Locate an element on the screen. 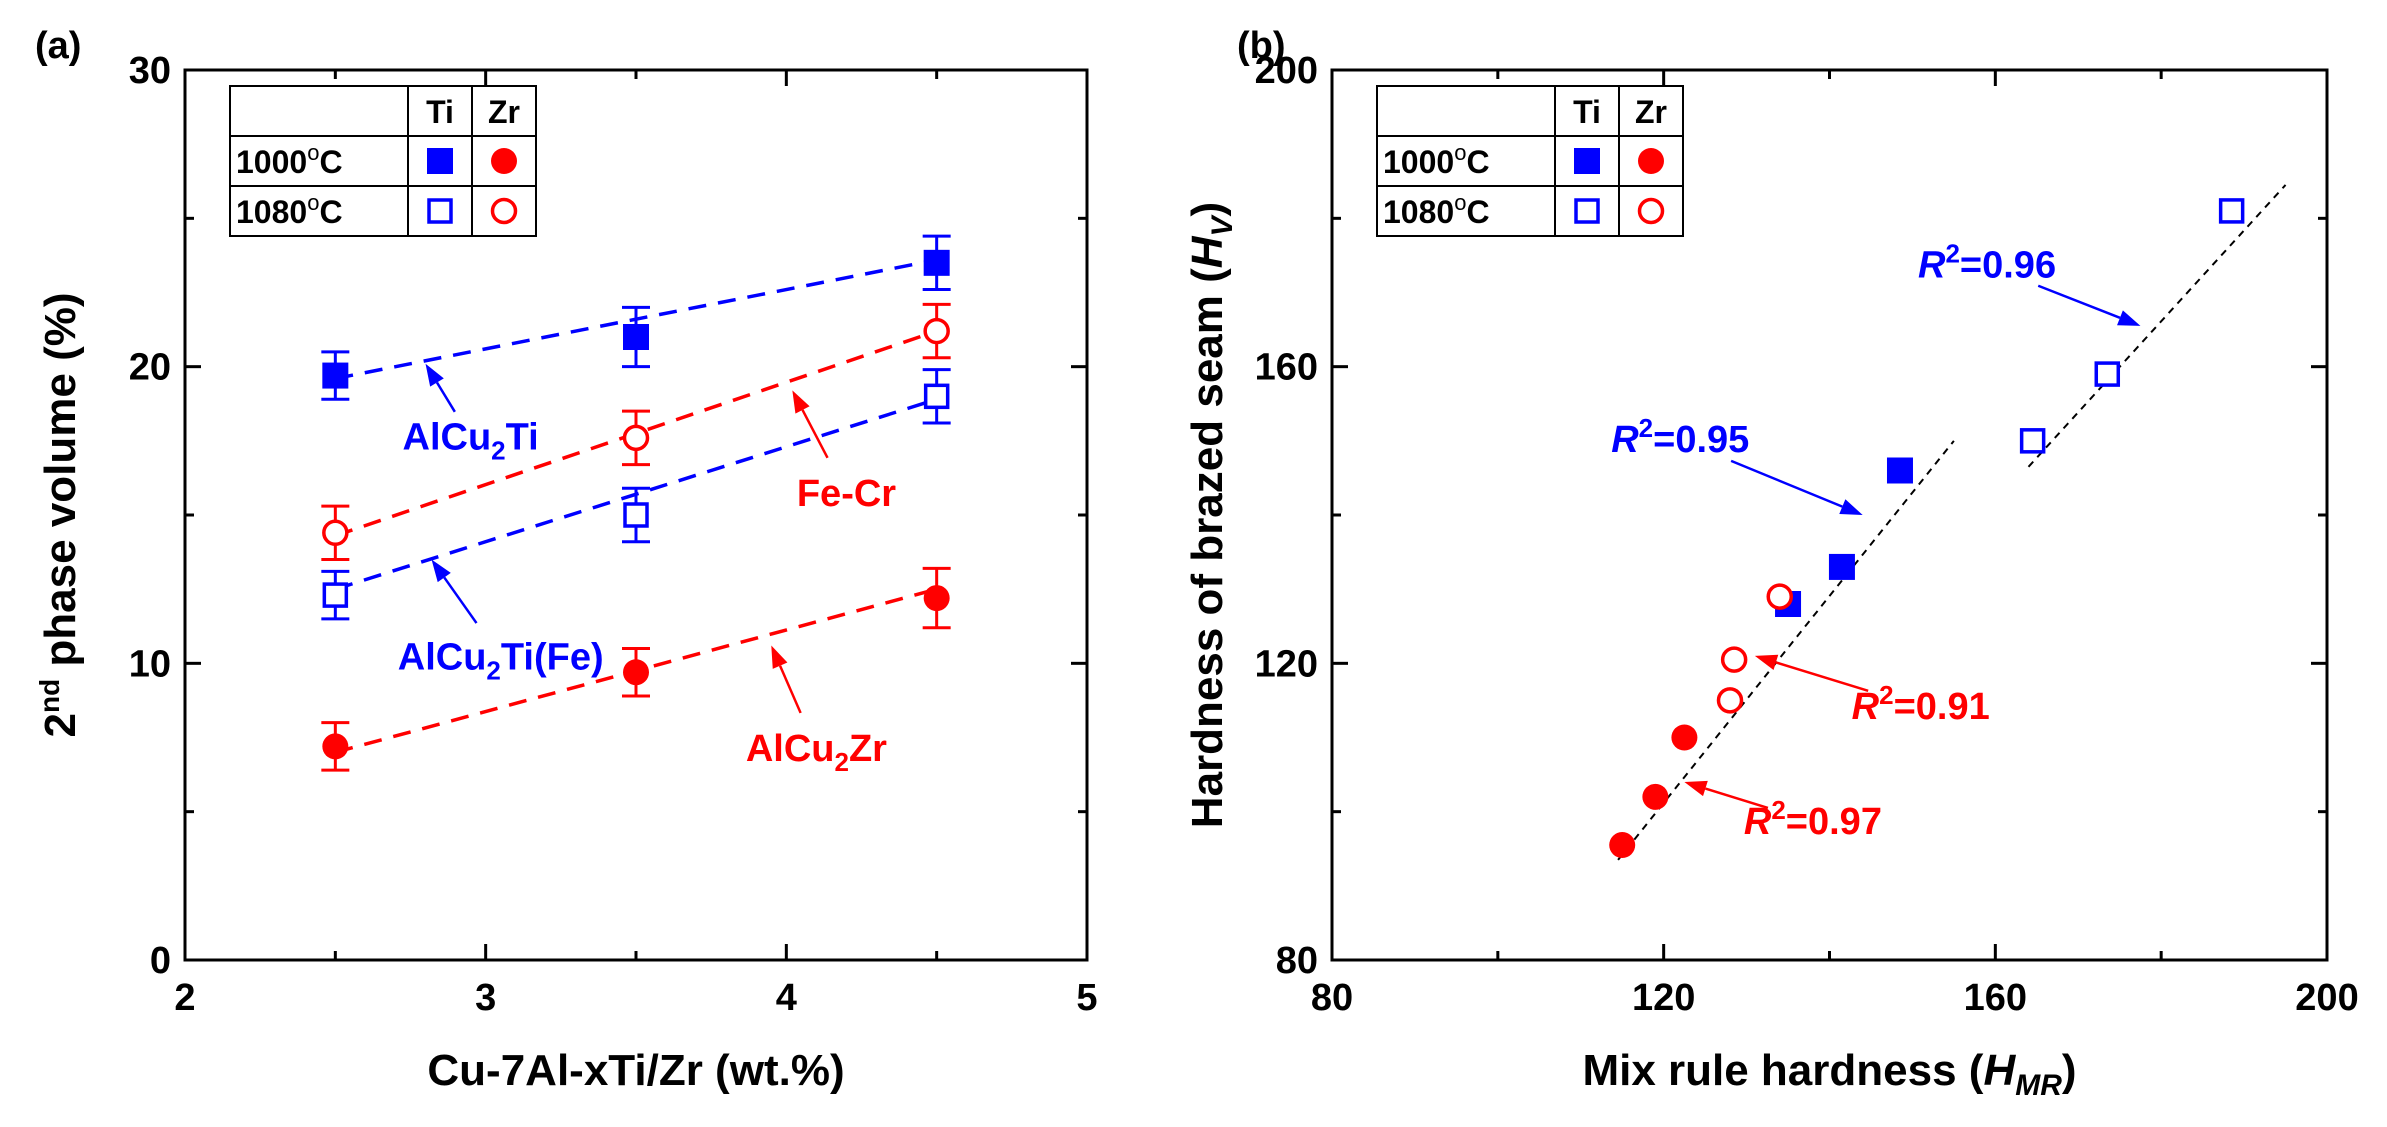 The width and height of the screenshot is (2387, 1127). annotation-label: AlCu2Zr is located at coordinates (816, 752).